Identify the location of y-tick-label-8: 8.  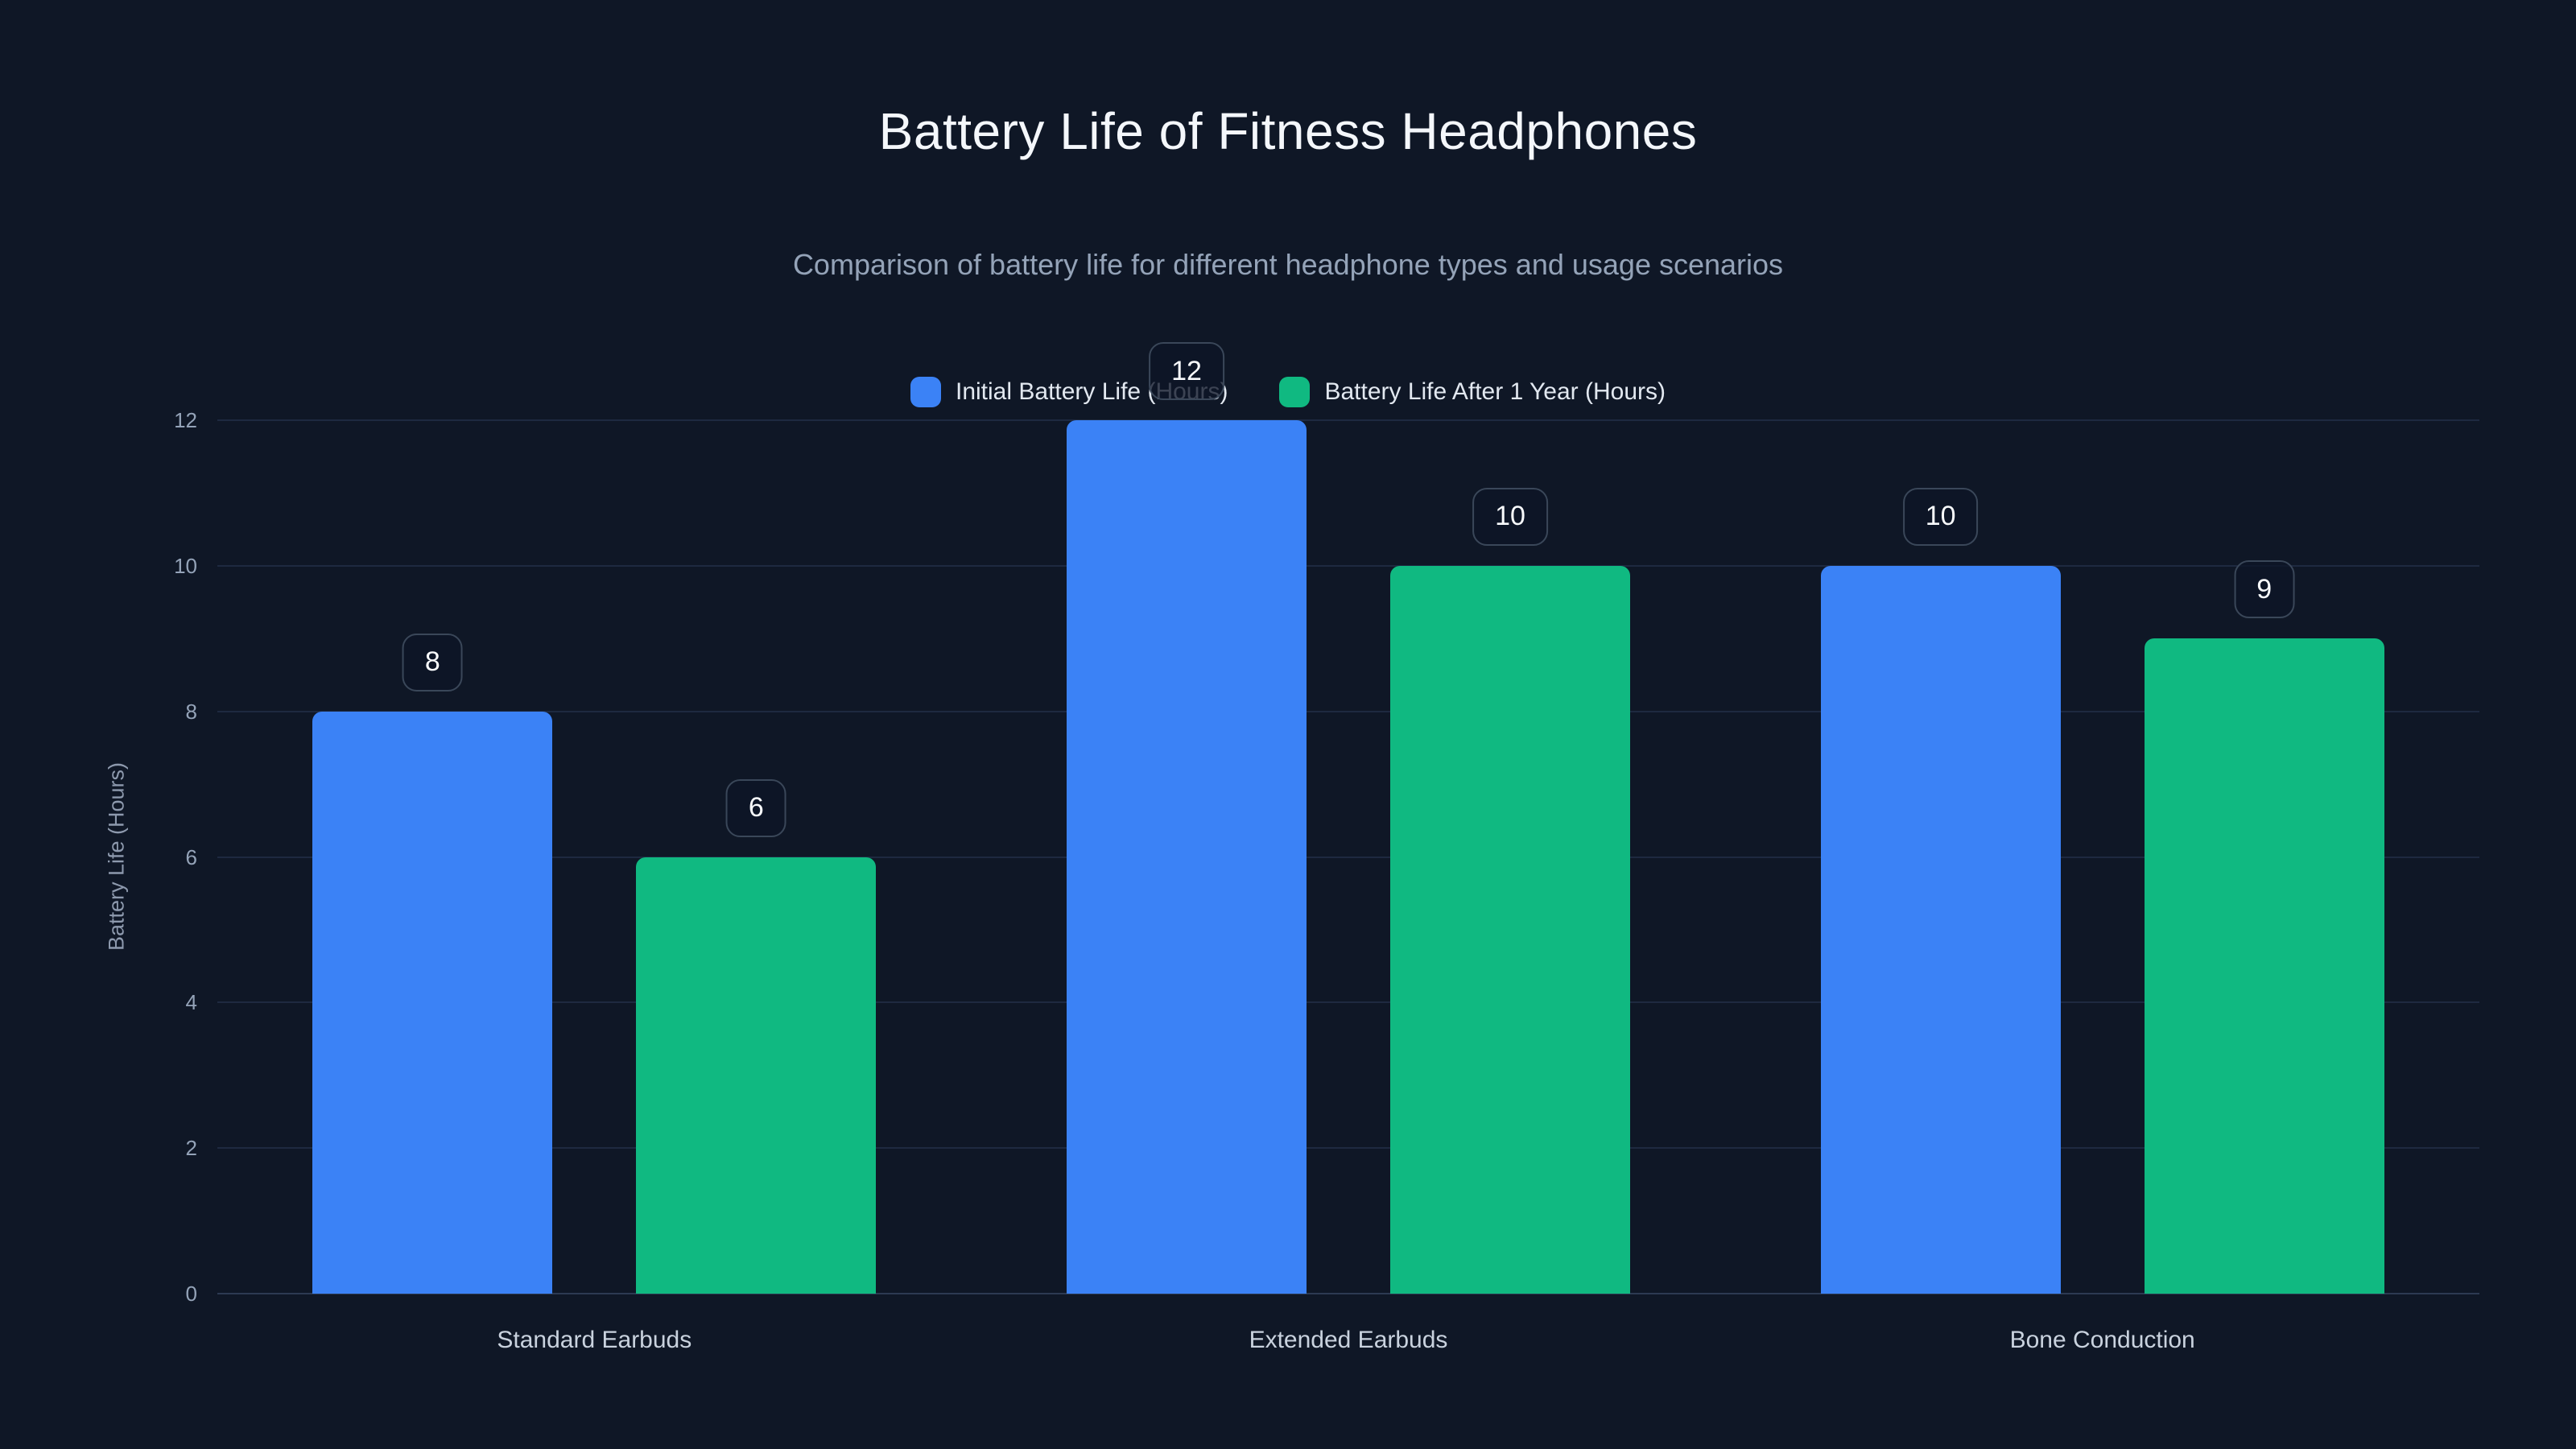
(191, 711).